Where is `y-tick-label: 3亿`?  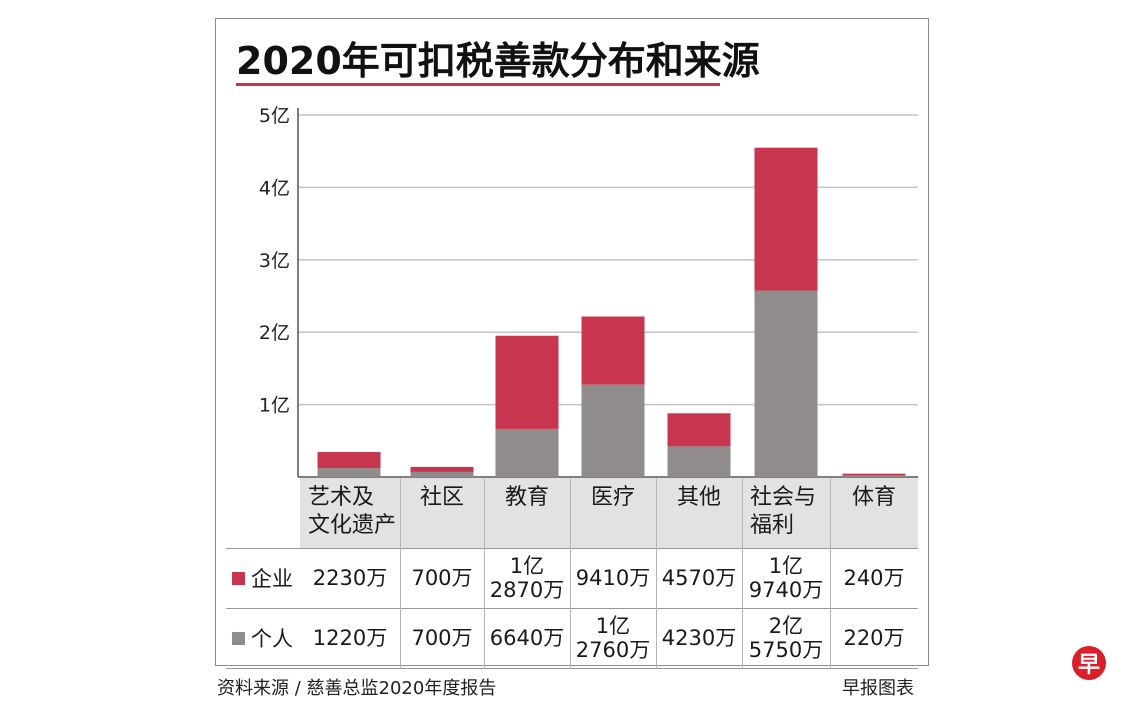 y-tick-label: 3亿 is located at coordinates (274, 261).